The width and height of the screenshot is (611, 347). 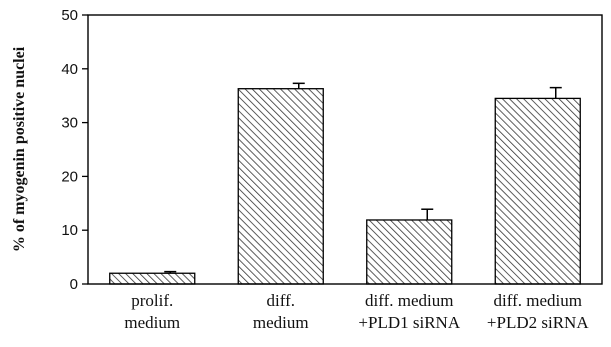 I want to click on y-tick-label-50: 50, so click(x=69, y=15).